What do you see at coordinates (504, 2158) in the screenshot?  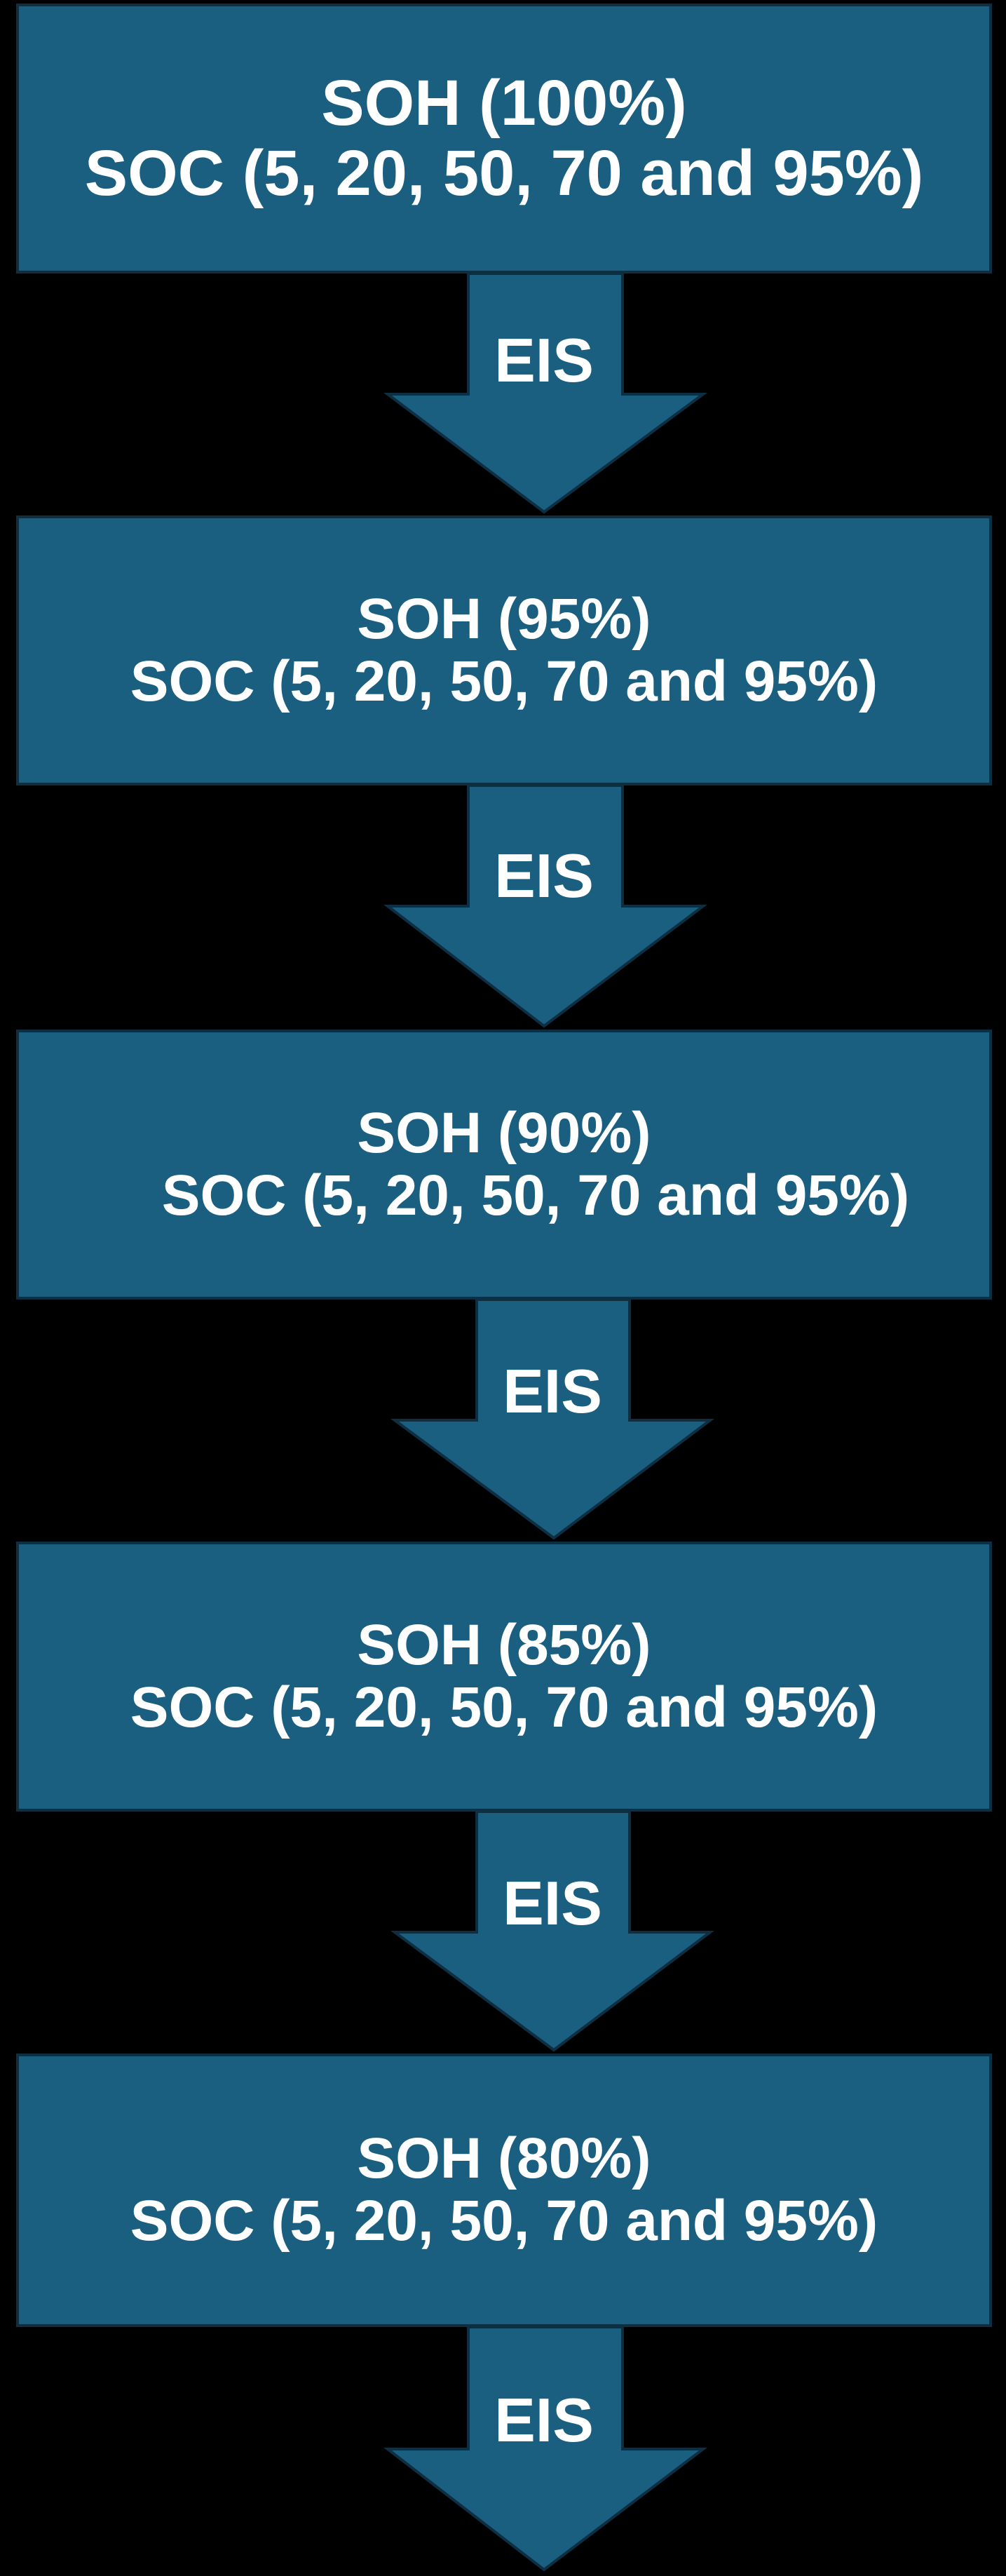 I see `stage-soh-label: SOH (80%)` at bounding box center [504, 2158].